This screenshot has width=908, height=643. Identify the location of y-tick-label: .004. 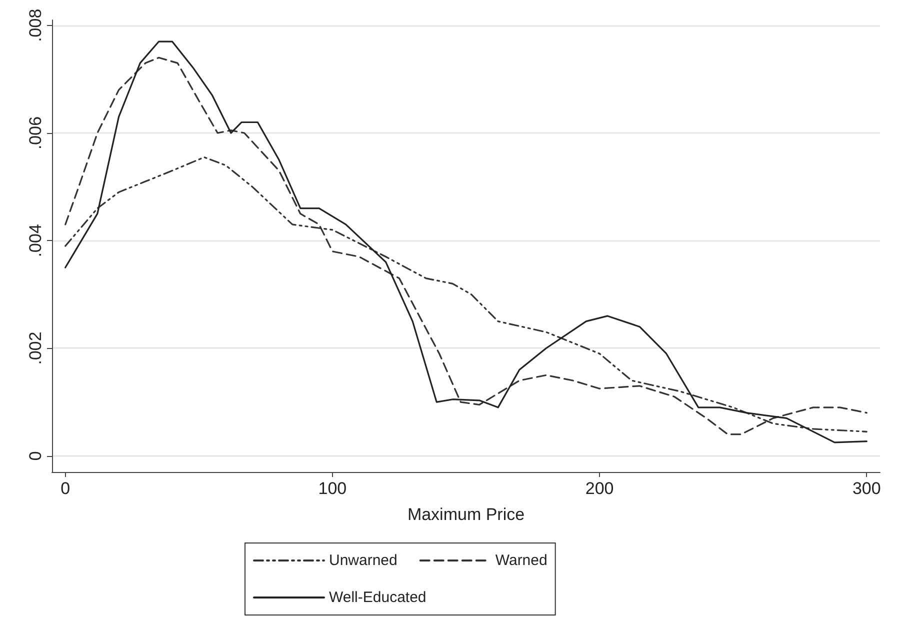
(35, 241).